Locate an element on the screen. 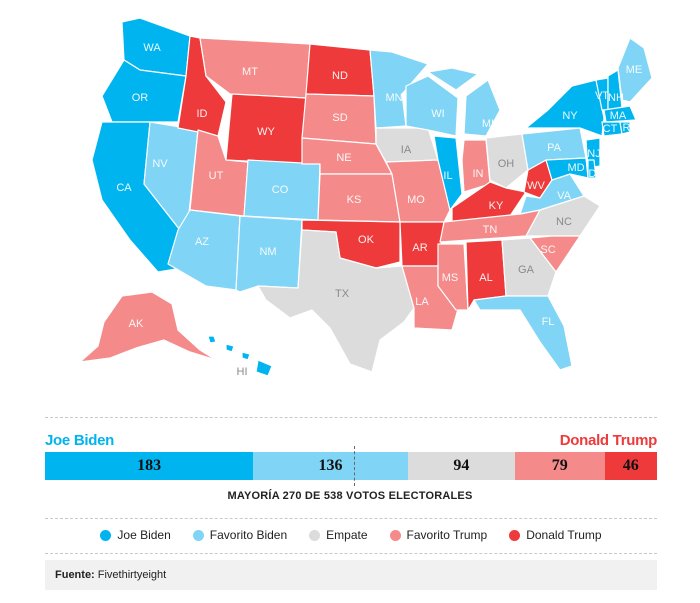 This screenshot has width=700, height=603. label-me: ME is located at coordinates (634, 70).